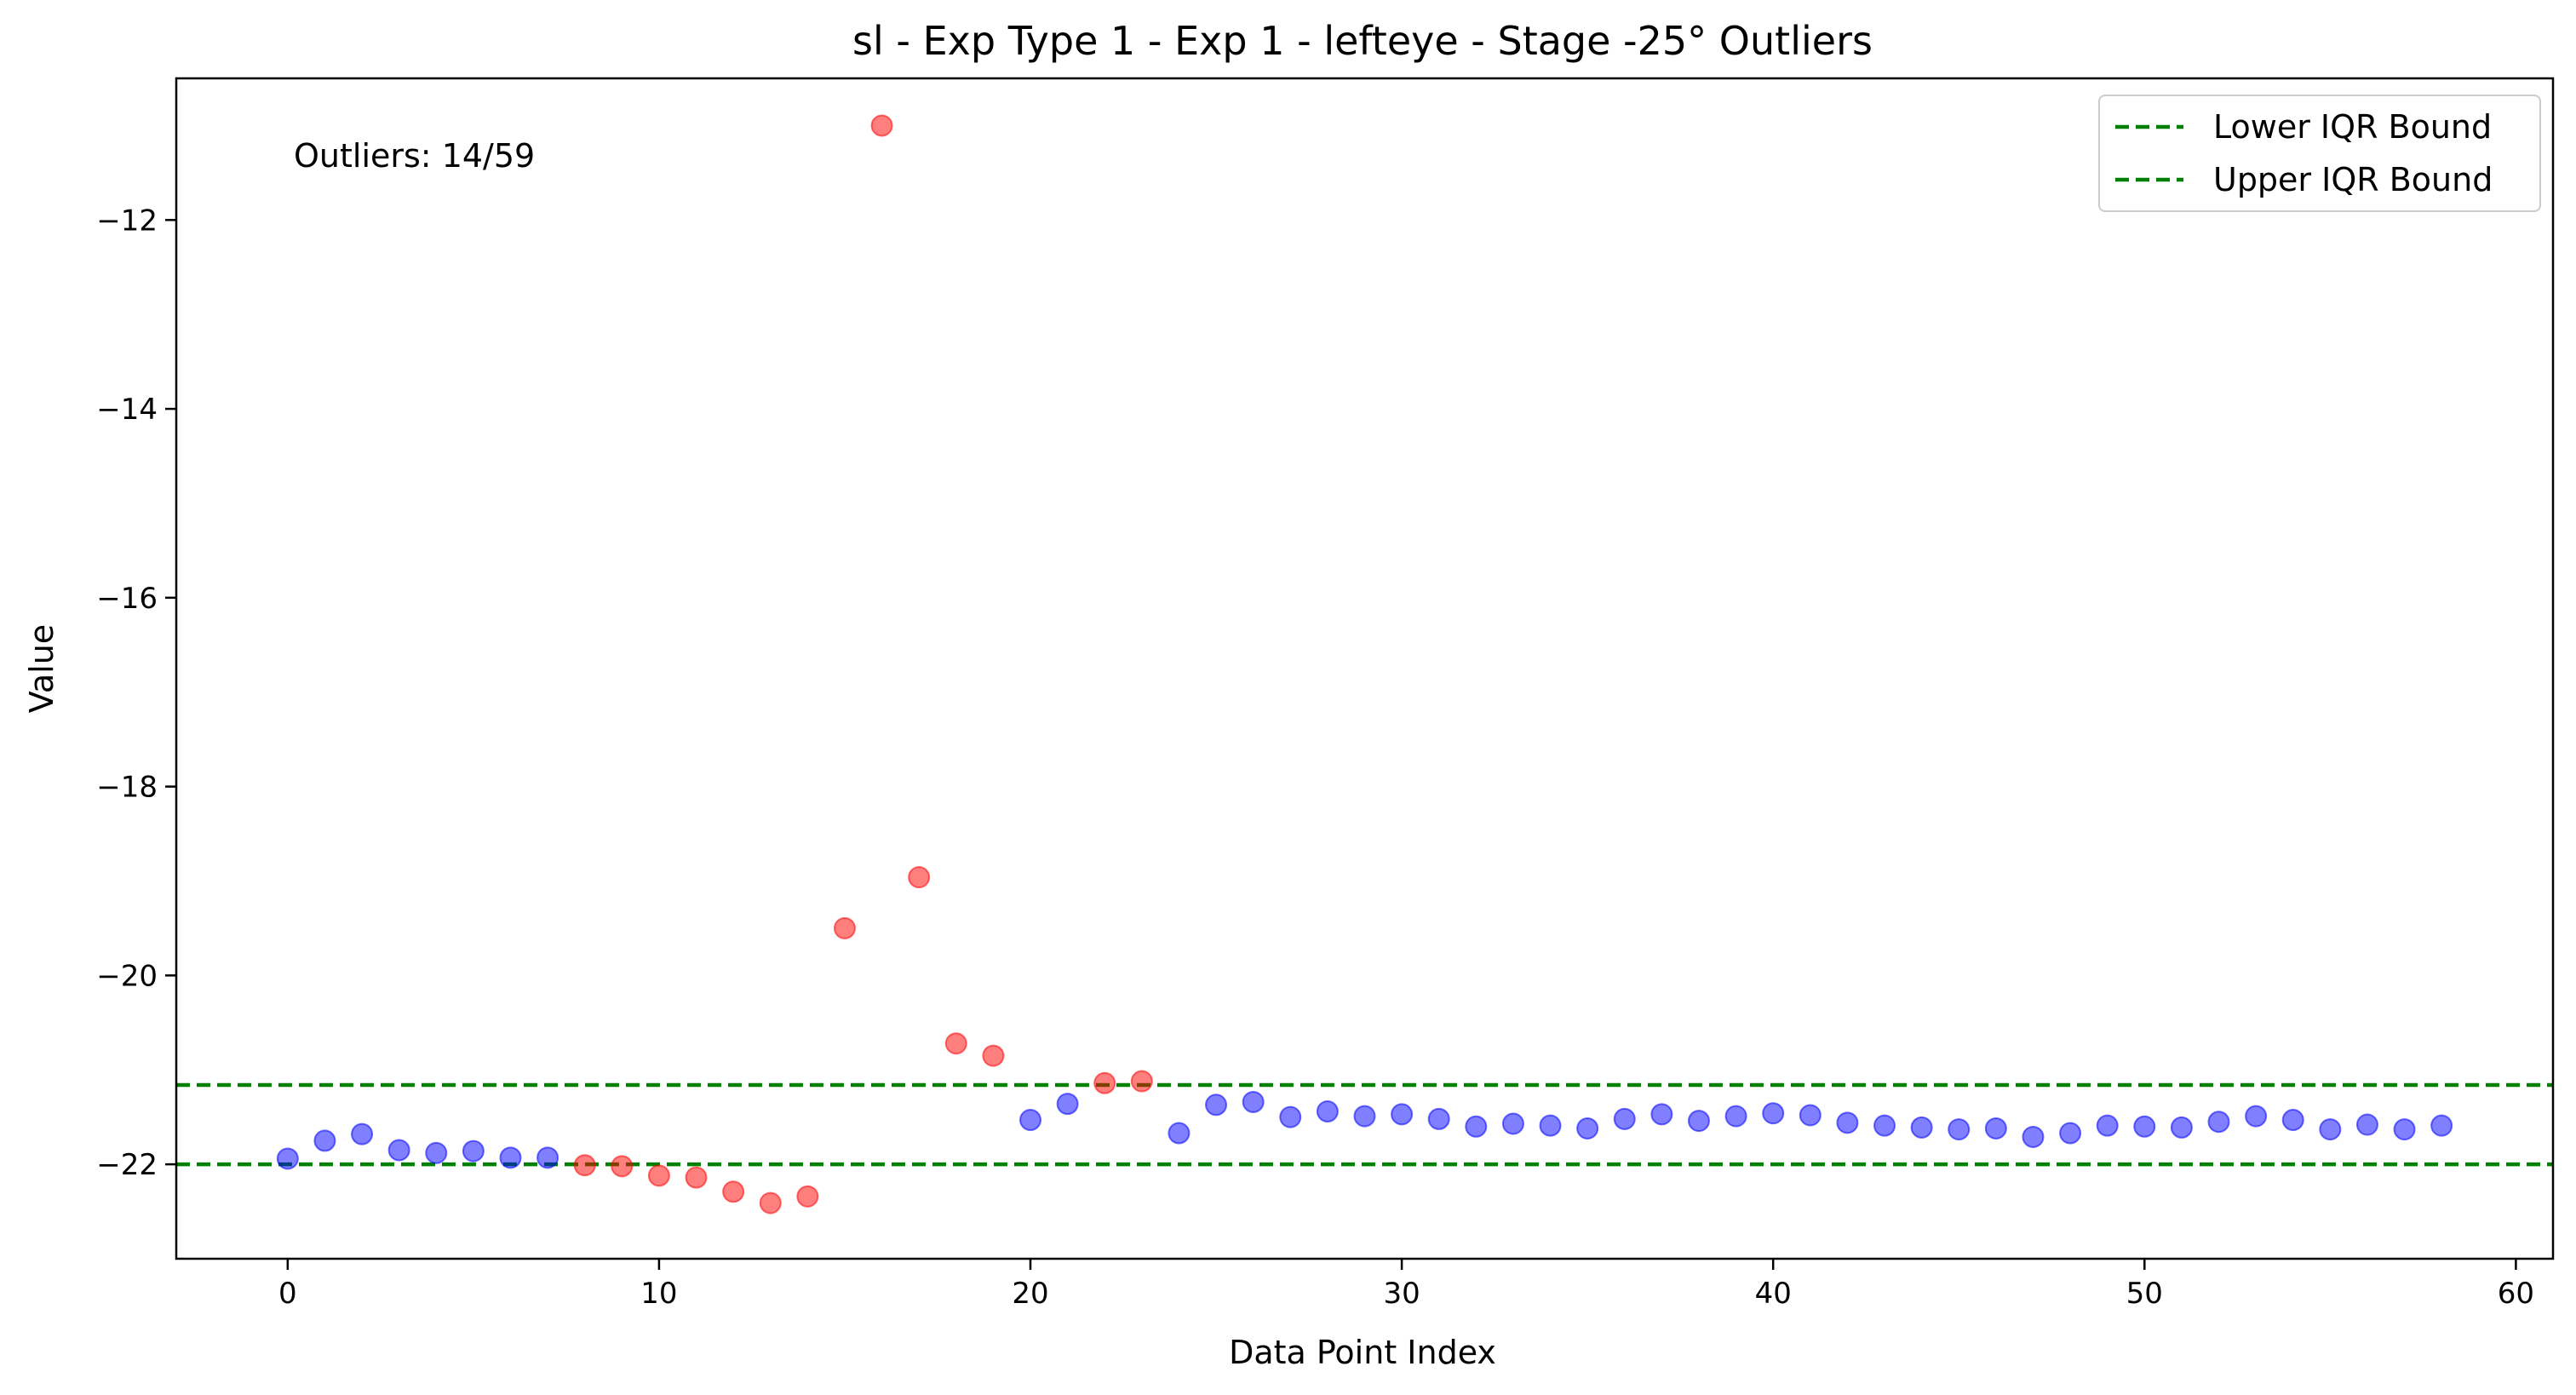 This screenshot has width=2576, height=1395. I want to click on y-tick-label: −16, so click(127, 599).